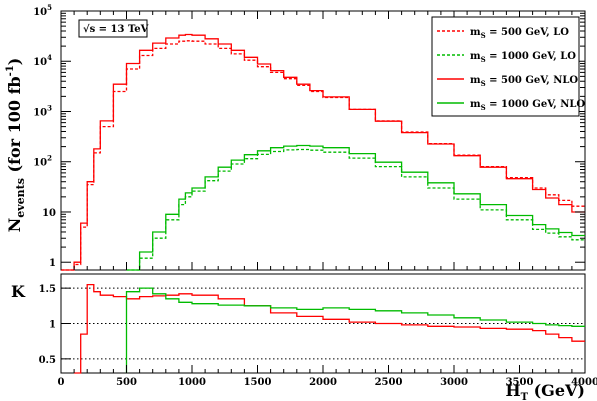 Image resolution: width=597 pixels, height=401 pixels. I want to click on y-title-close: ), so click(14, 62).